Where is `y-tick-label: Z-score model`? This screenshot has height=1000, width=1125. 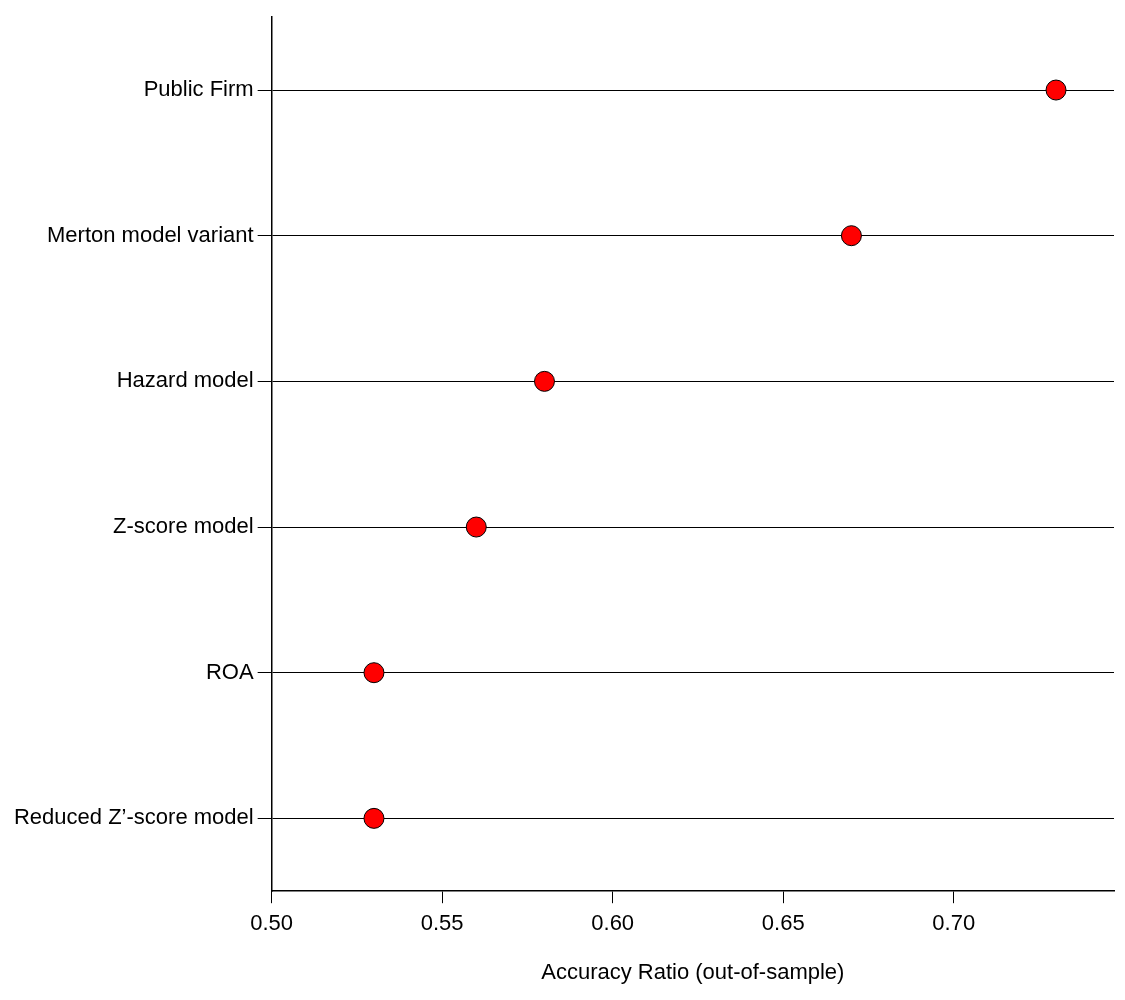 y-tick-label: Z-score model is located at coordinates (183, 526).